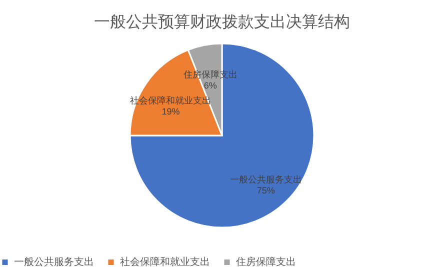  Describe the element at coordinates (266, 261) in the screenshot. I see `legend-label: 住房保障支出` at that location.